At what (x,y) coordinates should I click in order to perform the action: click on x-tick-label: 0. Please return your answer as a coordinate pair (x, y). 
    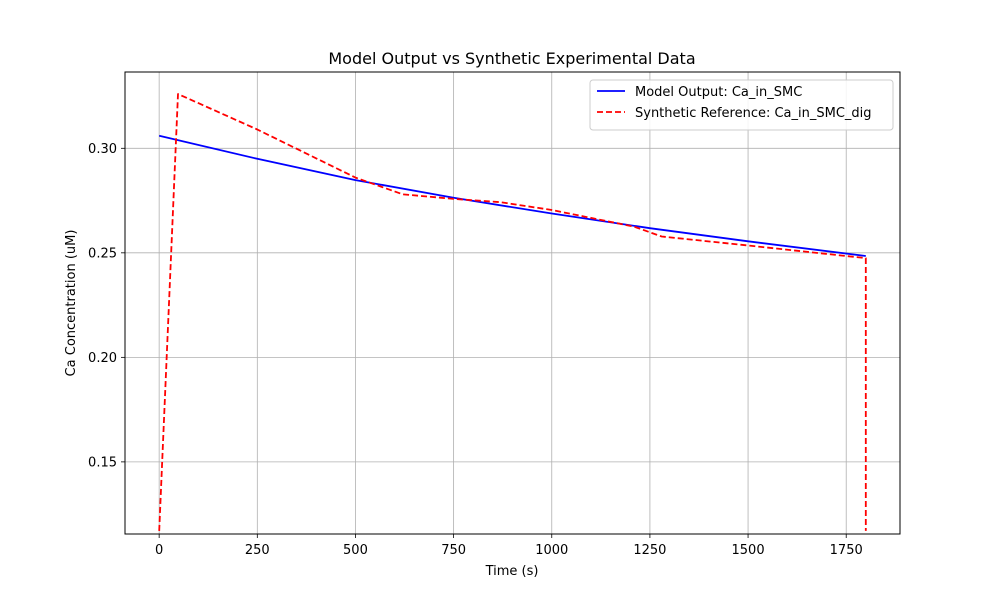
    Looking at the image, I should click on (159, 550).